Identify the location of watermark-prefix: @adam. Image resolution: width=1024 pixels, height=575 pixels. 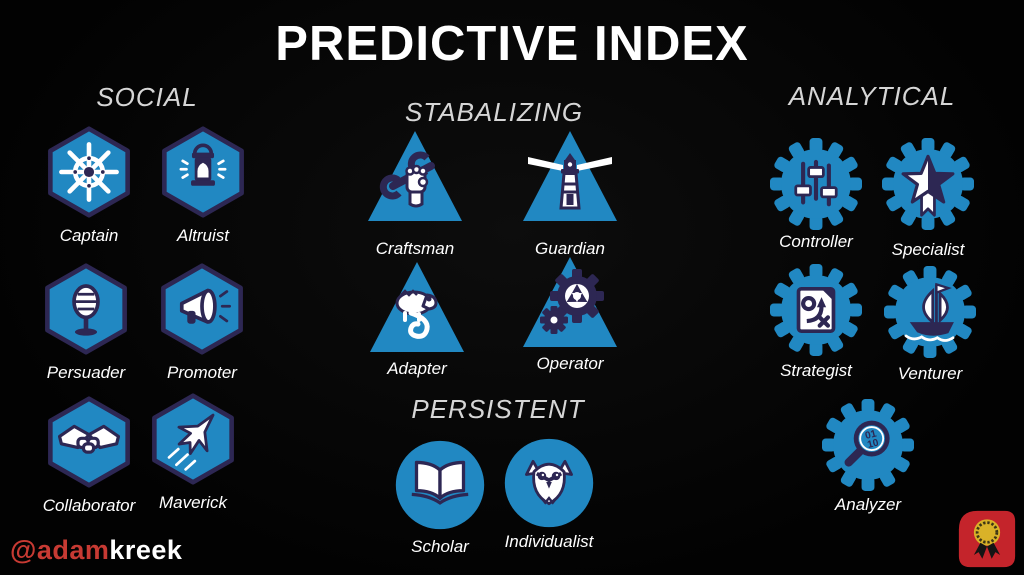
(60, 550).